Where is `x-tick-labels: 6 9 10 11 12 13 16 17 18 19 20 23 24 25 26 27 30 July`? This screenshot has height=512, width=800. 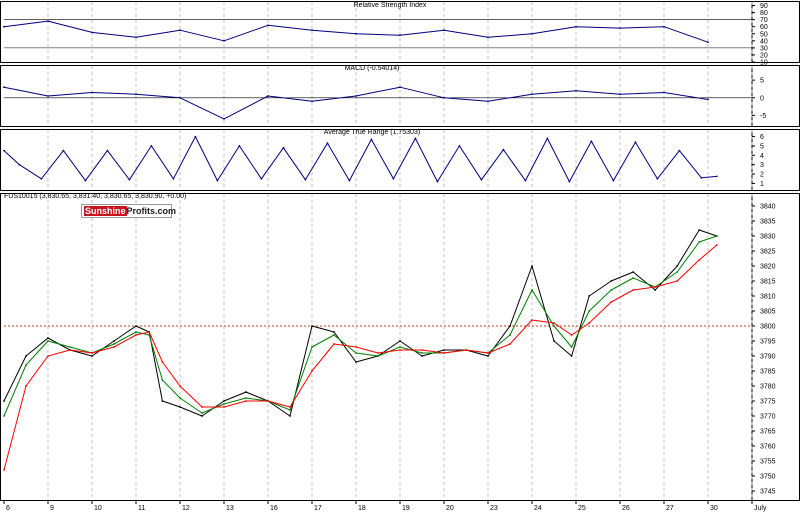
x-tick-labels: 6 9 10 11 12 13 16 17 18 19 20 23 24 25 26 27 30 July is located at coordinates (385, 506).